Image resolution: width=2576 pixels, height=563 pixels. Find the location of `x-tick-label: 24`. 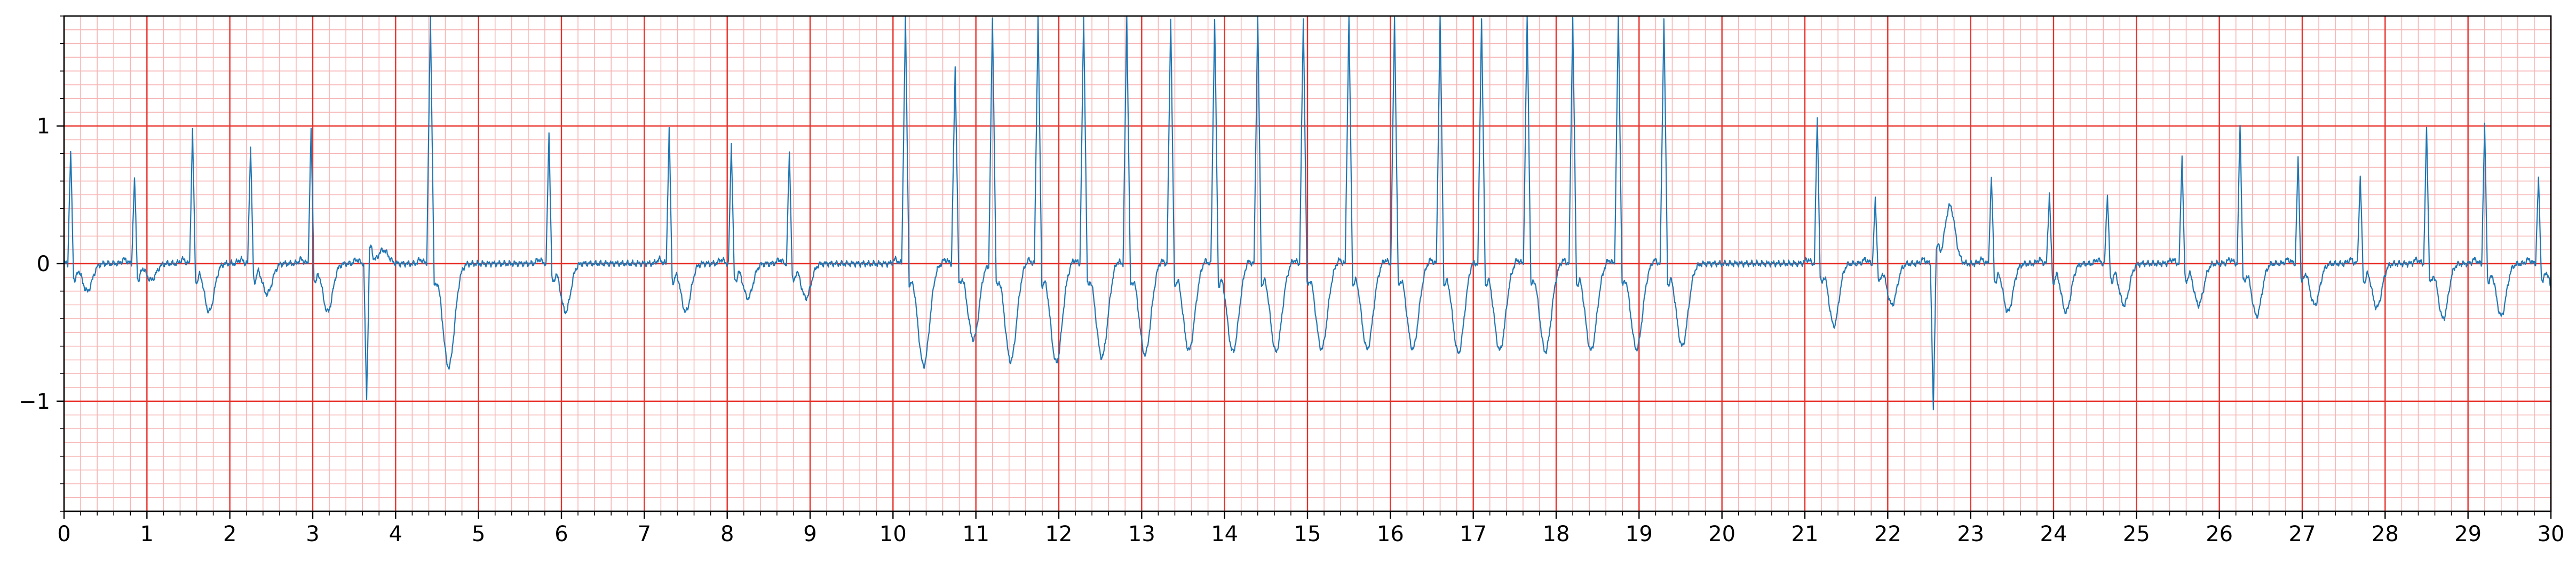

x-tick-label: 24 is located at coordinates (2053, 534).